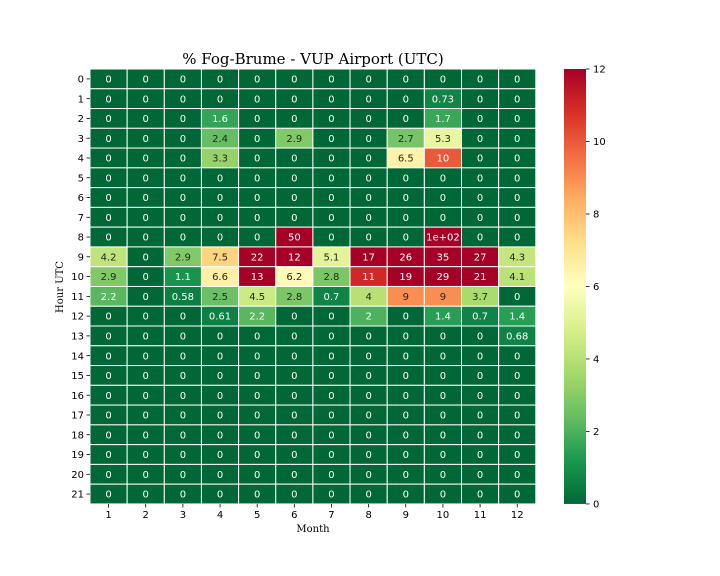 Image resolution: width=720 pixels, height=576 pixels. I want to click on y-axis-label: Hour UTC, so click(60, 287).